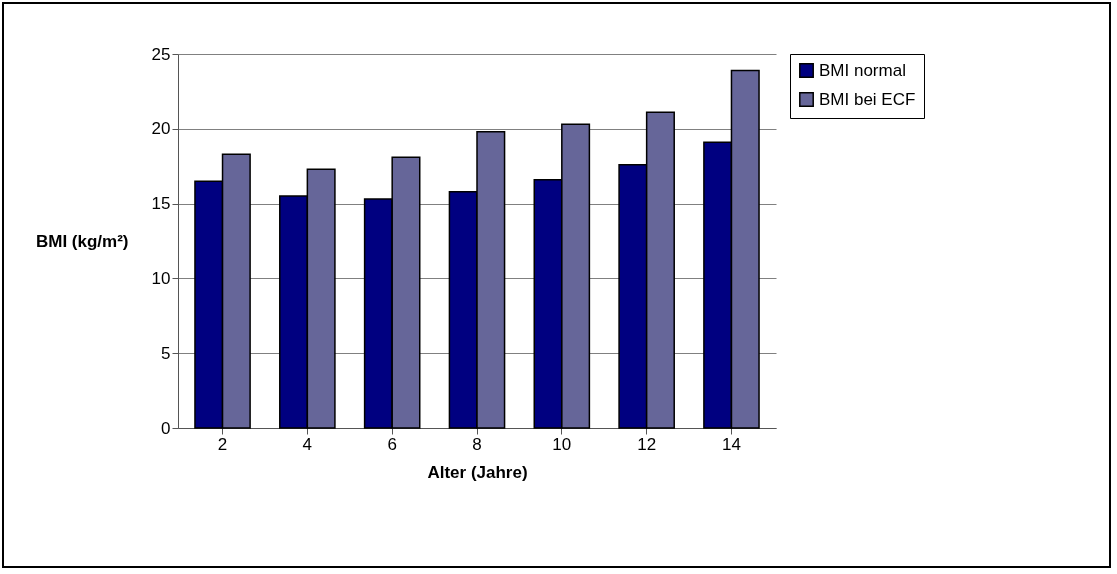 This screenshot has height=574, width=1117. Describe the element at coordinates (166, 428) in the screenshot. I see `y-tick-label: 0` at that location.